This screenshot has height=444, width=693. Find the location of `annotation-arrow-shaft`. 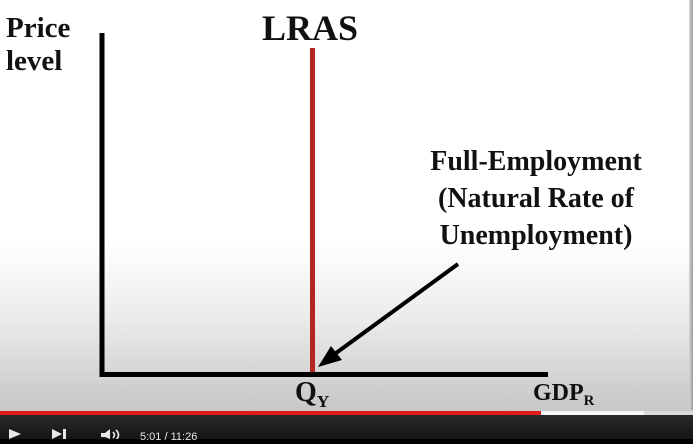

annotation-arrow-shaft is located at coordinates (395, 310).